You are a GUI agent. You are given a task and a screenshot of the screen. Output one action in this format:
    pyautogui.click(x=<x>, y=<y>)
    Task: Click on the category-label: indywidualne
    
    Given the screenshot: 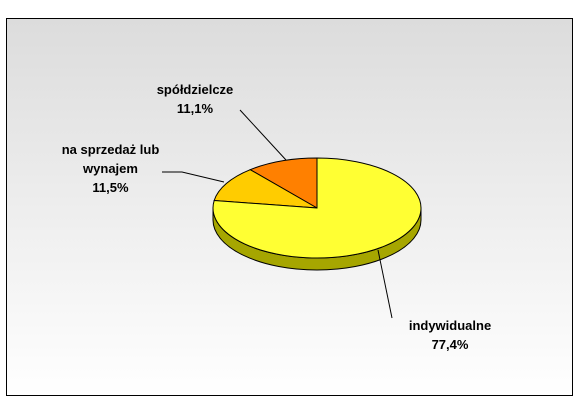 What is the action you would take?
    pyautogui.click(x=450, y=325)
    